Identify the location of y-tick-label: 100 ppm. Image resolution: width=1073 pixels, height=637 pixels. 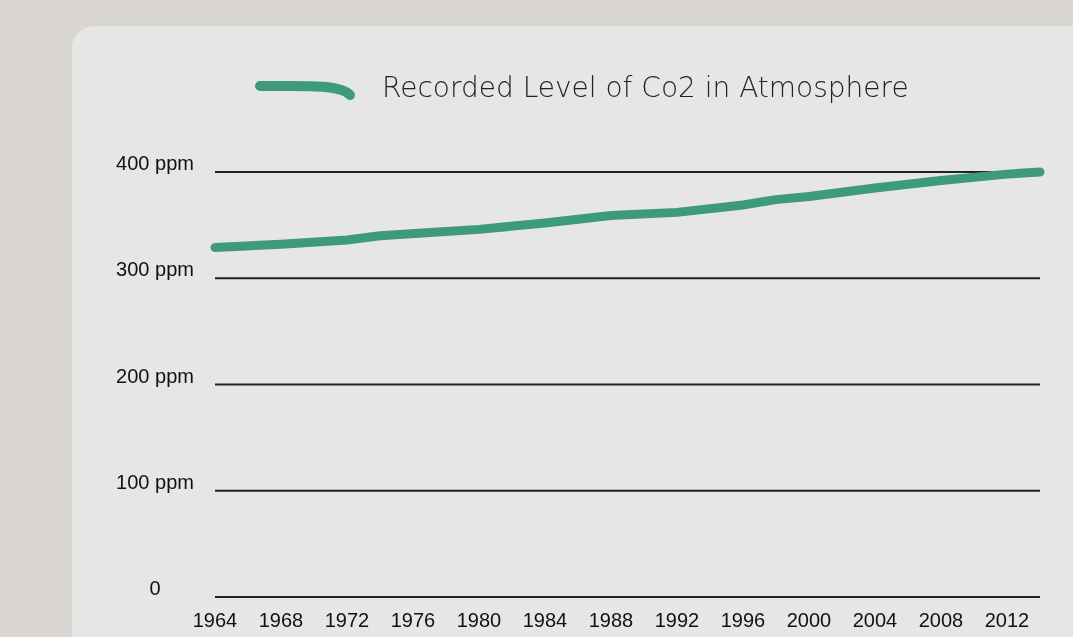
(155, 481).